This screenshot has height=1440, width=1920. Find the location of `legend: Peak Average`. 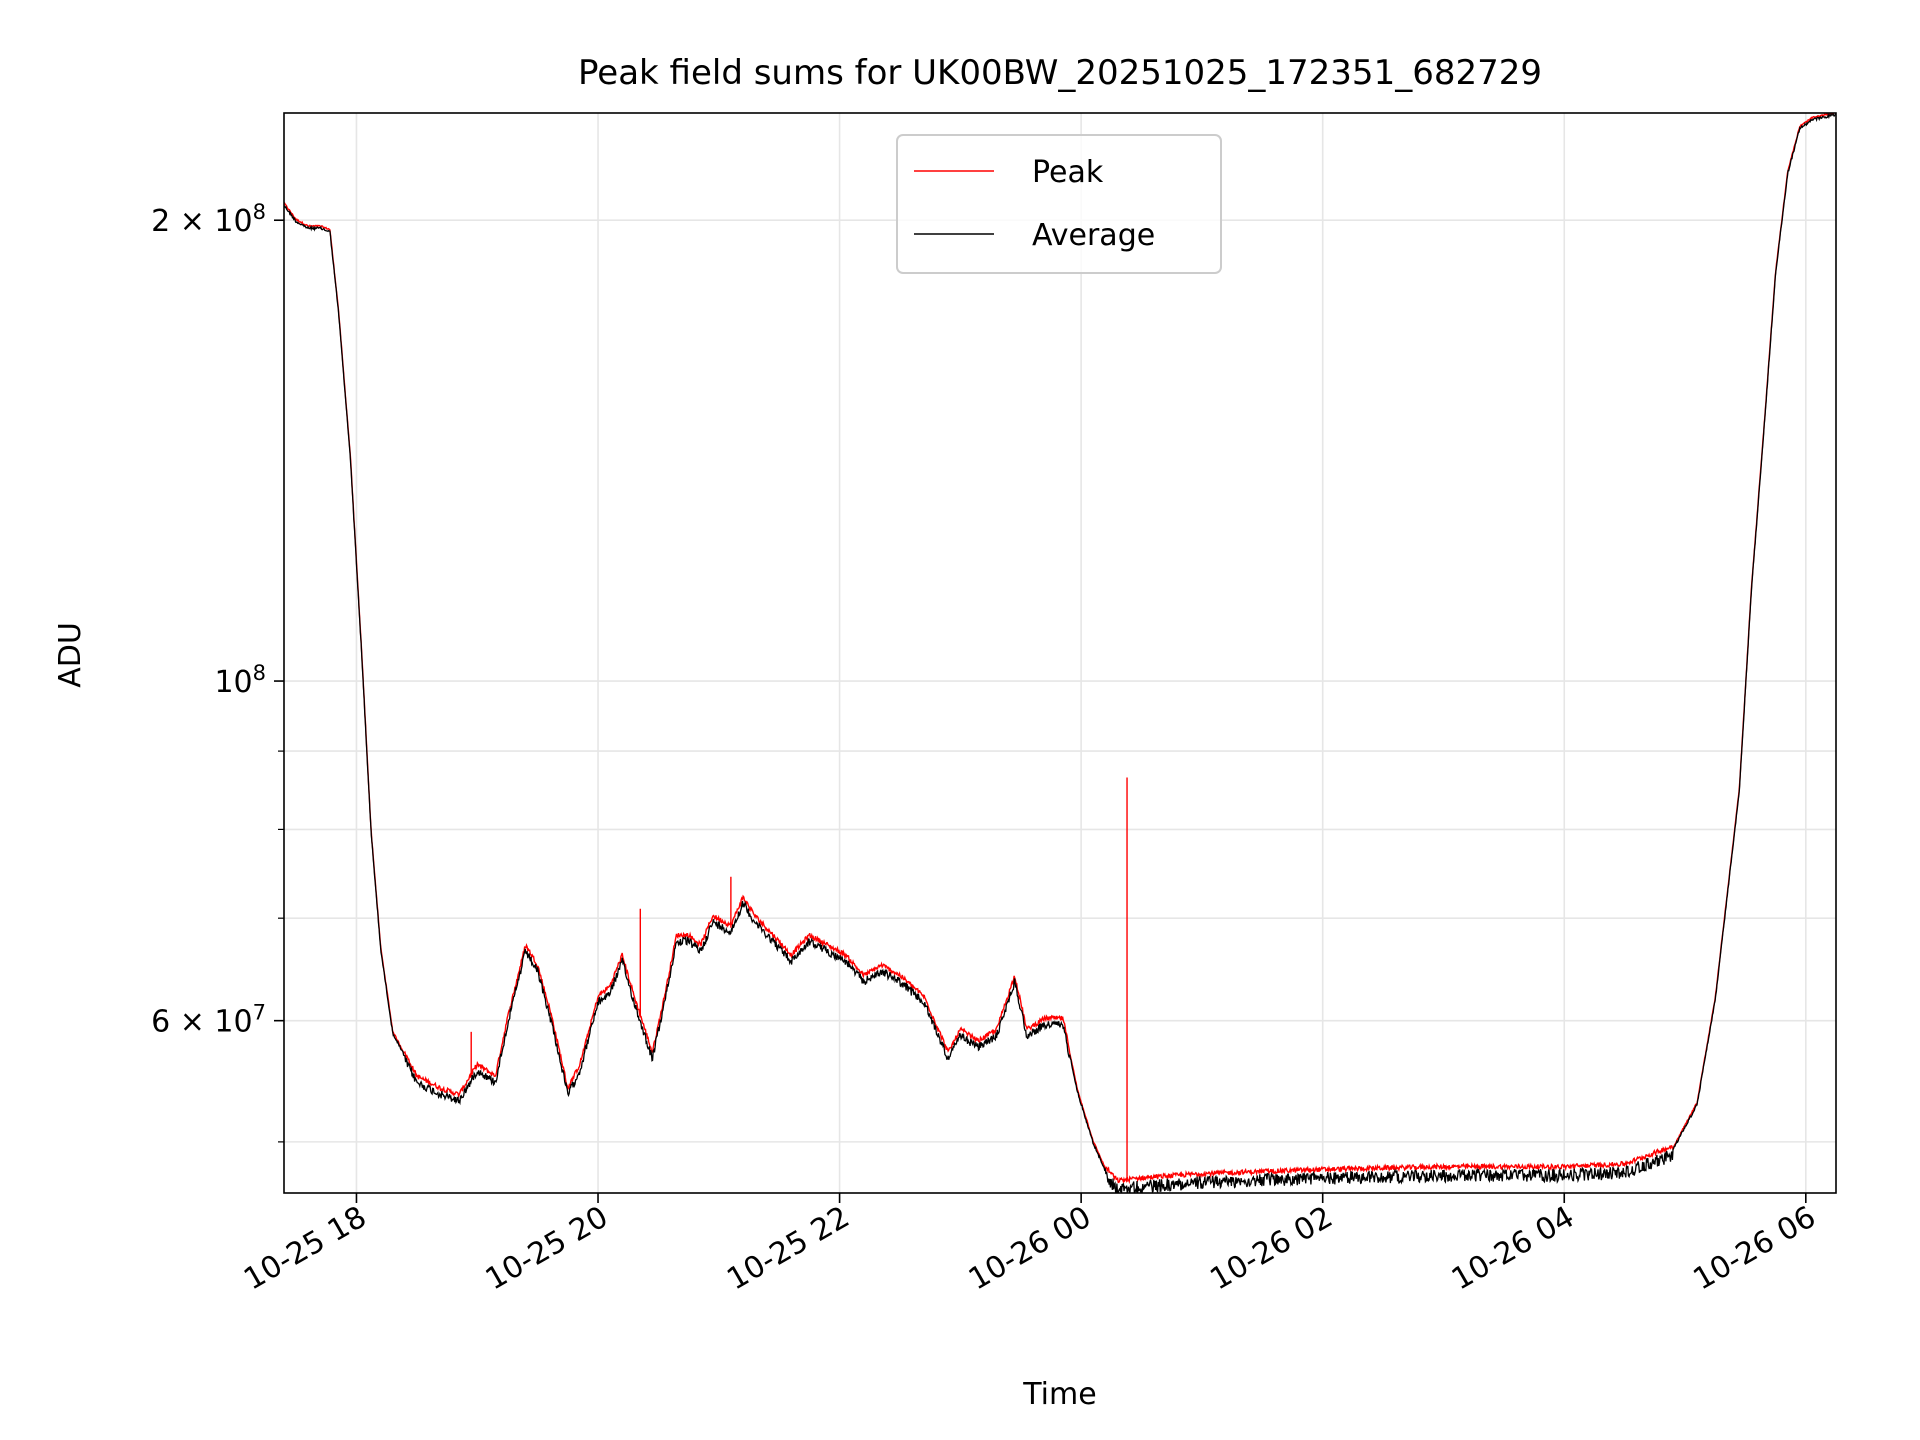

legend: Peak Average is located at coordinates (1059, 204).